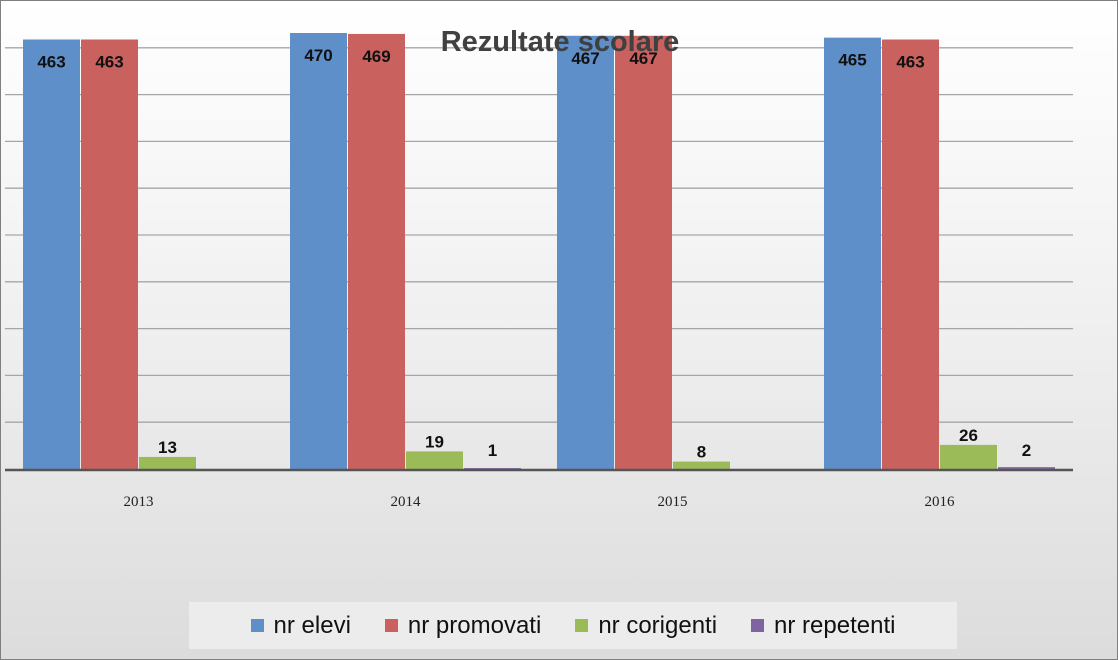 This screenshot has height=660, width=1118. What do you see at coordinates (643, 252) in the screenshot?
I see `bar-nr-promovati-2015` at bounding box center [643, 252].